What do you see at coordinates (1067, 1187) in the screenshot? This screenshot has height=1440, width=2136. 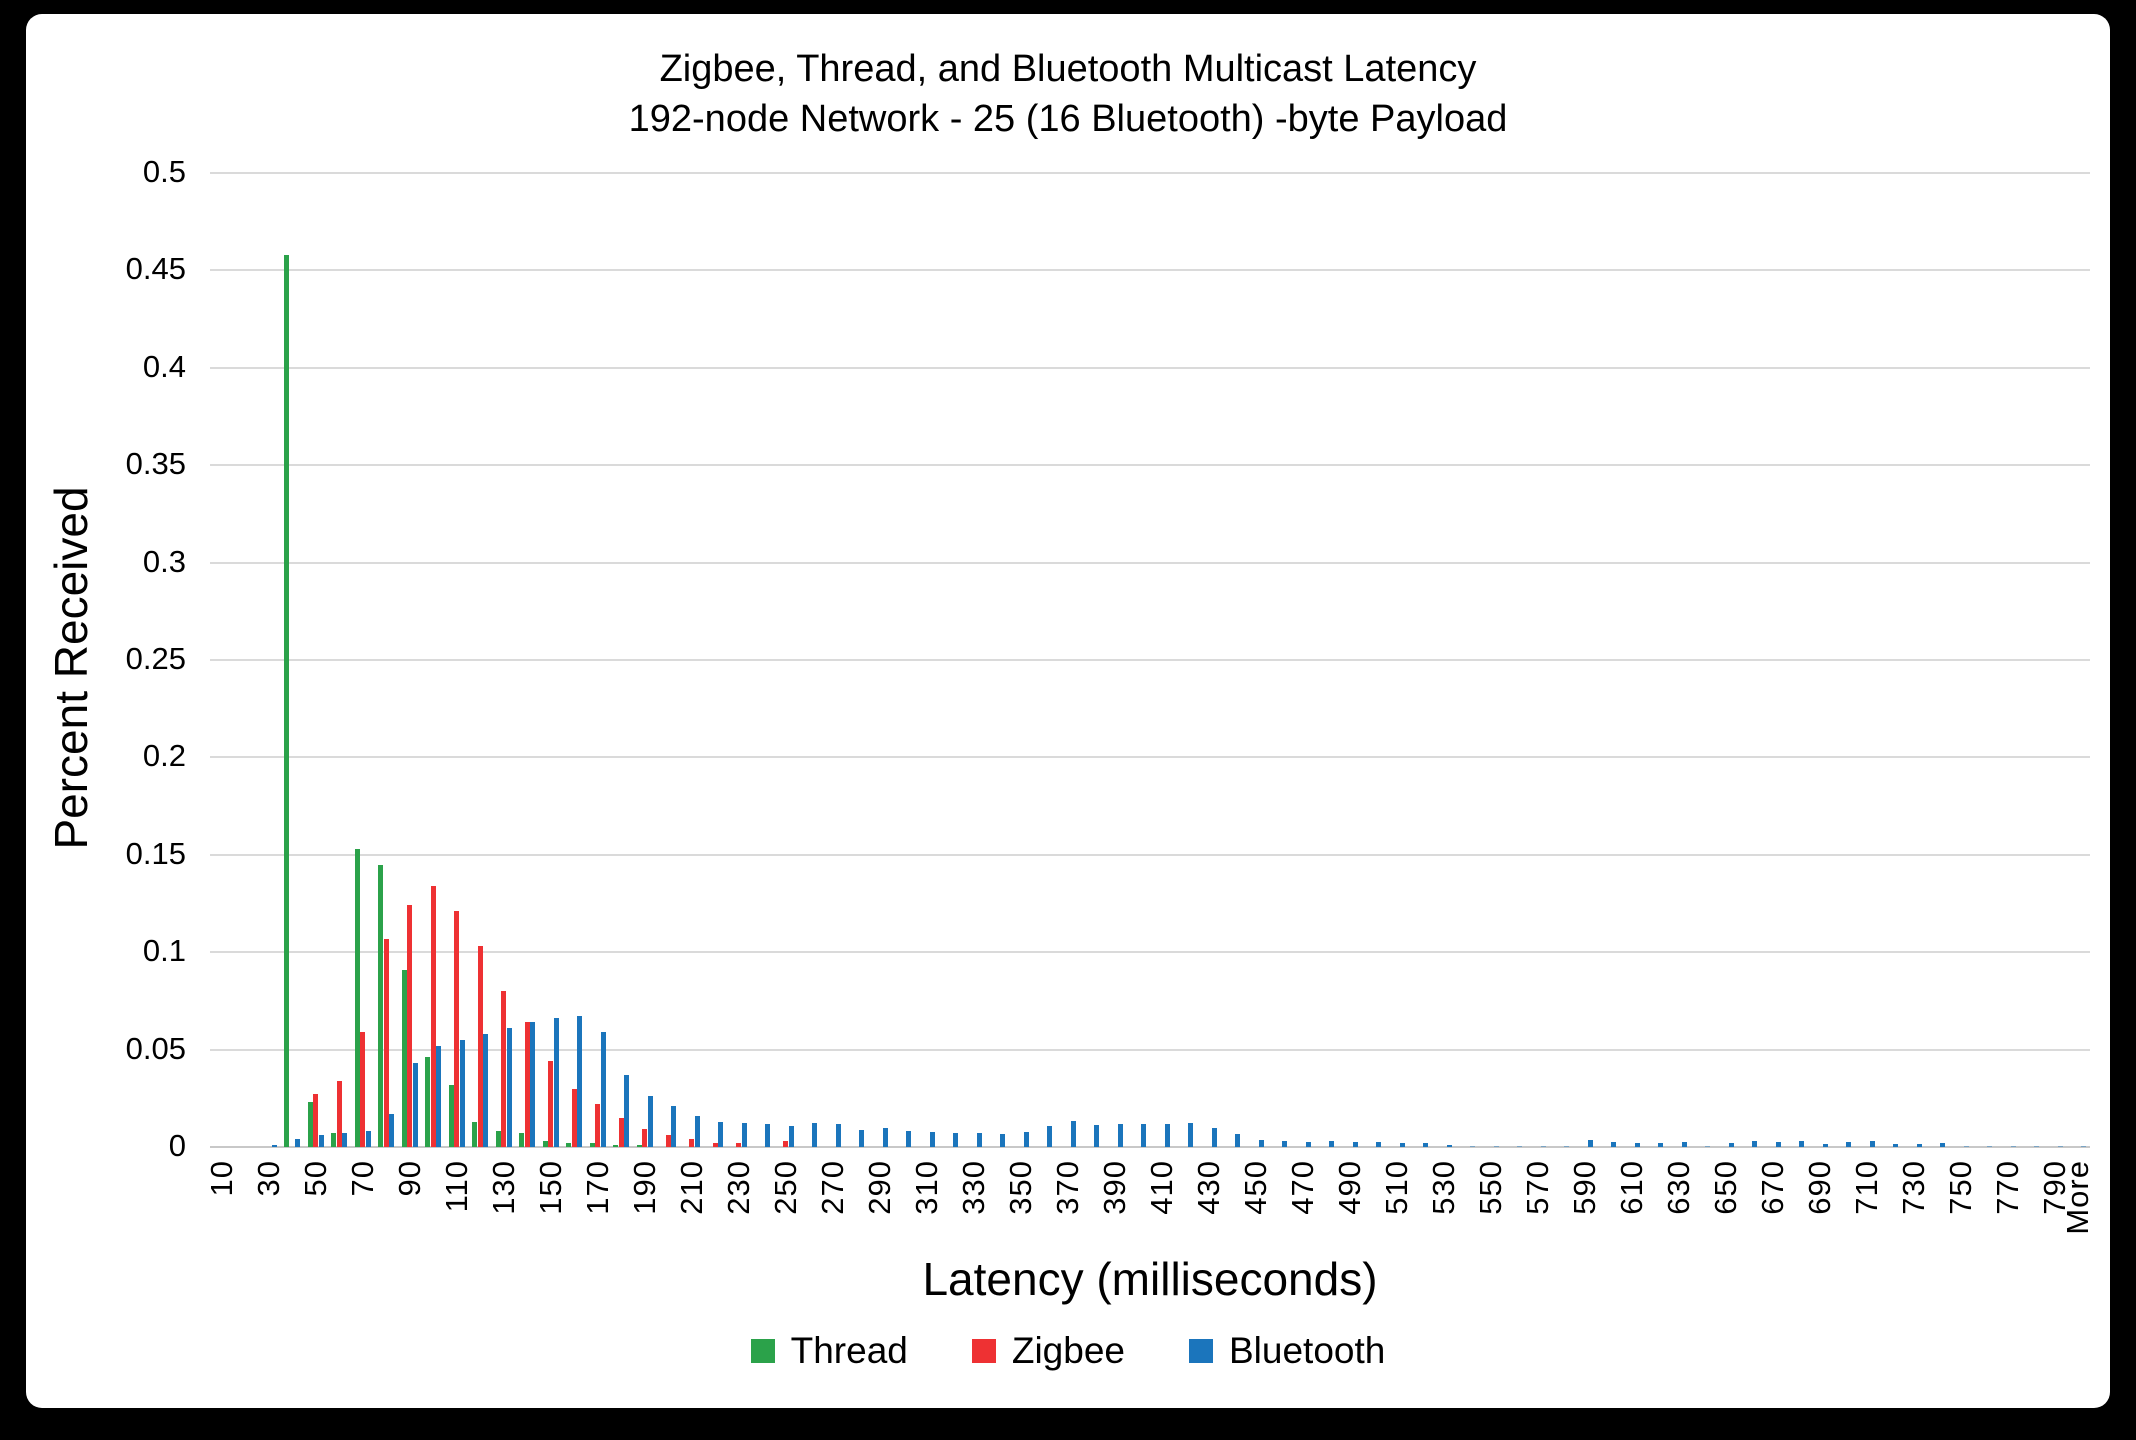 I see `x-tick-label-370: 370` at bounding box center [1067, 1187].